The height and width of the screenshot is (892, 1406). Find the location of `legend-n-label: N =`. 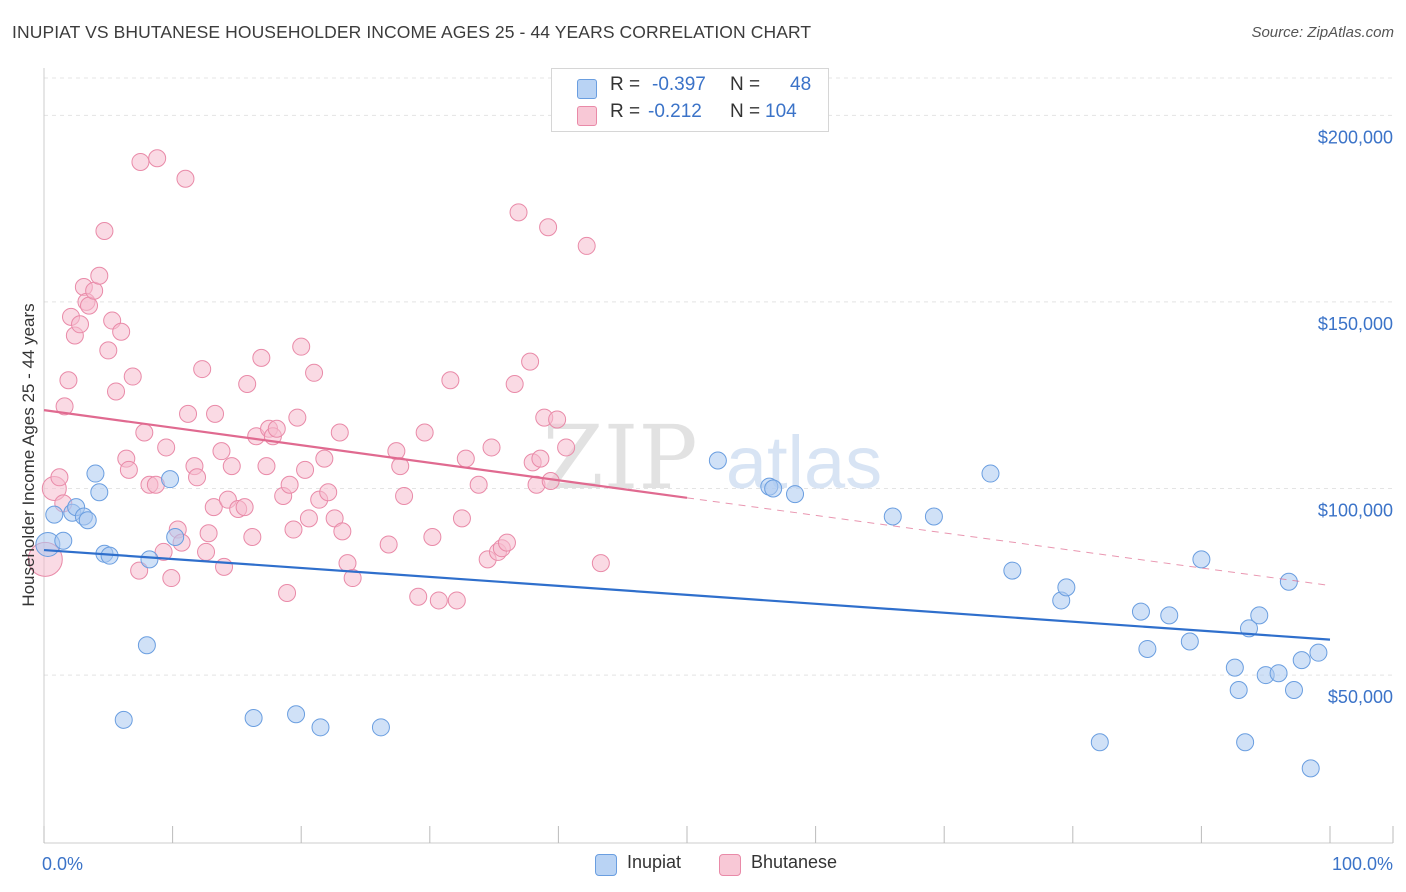

legend-n-label: N = is located at coordinates (745, 111).